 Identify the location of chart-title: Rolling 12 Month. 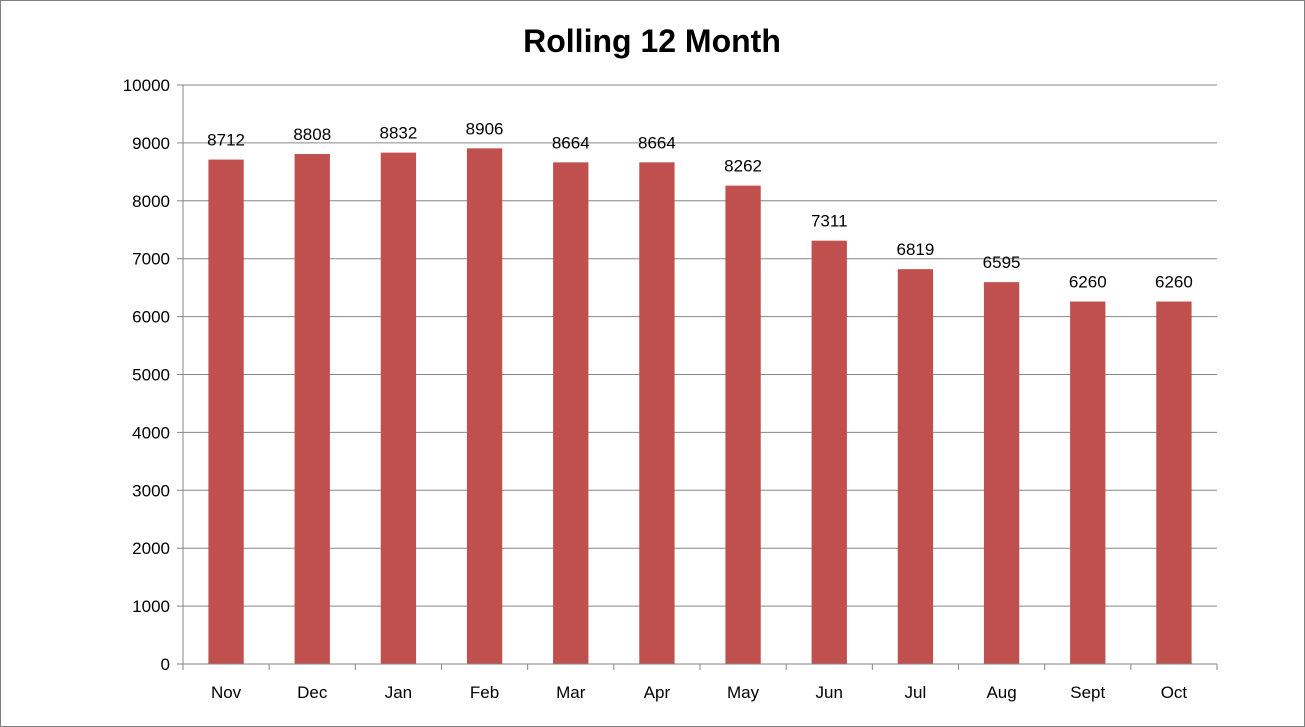
(652, 41).